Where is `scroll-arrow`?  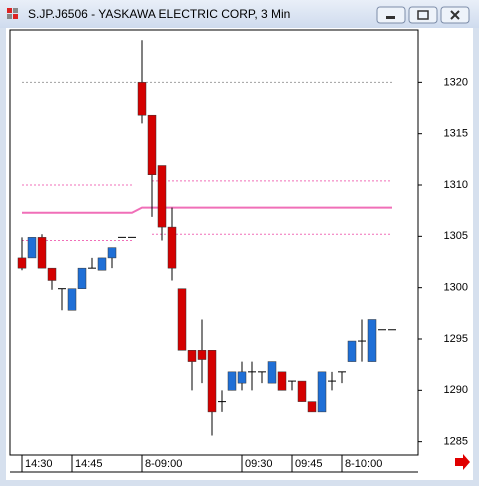 scroll-arrow is located at coordinates (462, 462).